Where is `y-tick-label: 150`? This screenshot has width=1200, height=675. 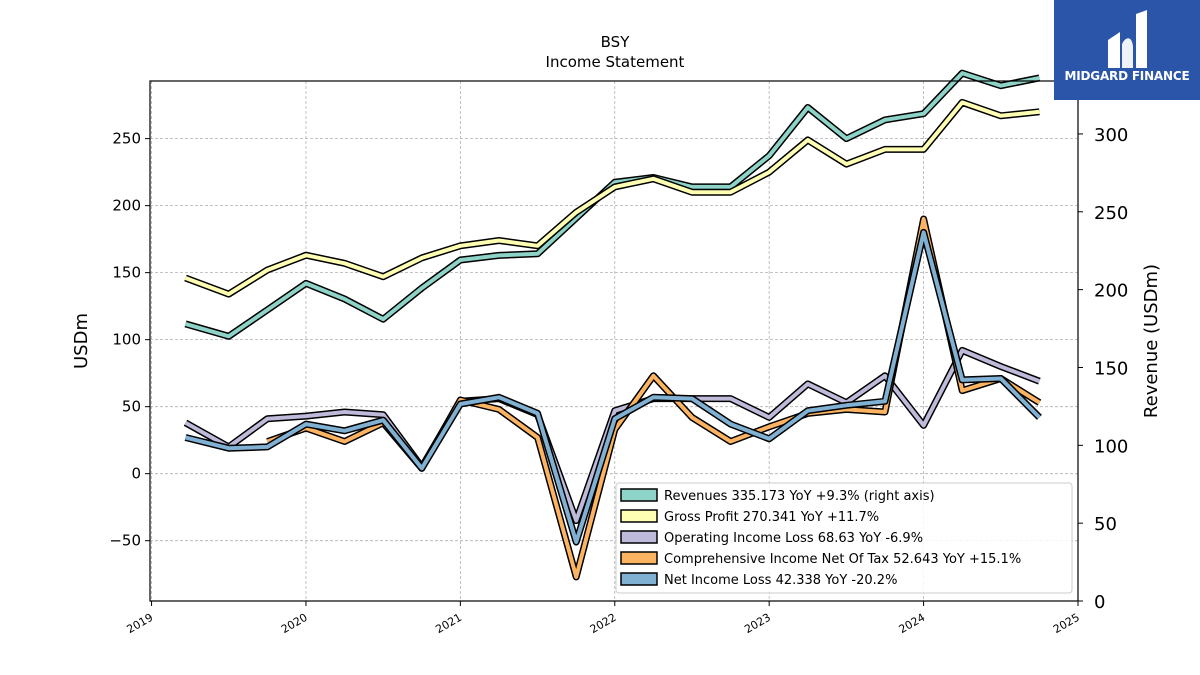
y-tick-label: 150 is located at coordinates (126, 273).